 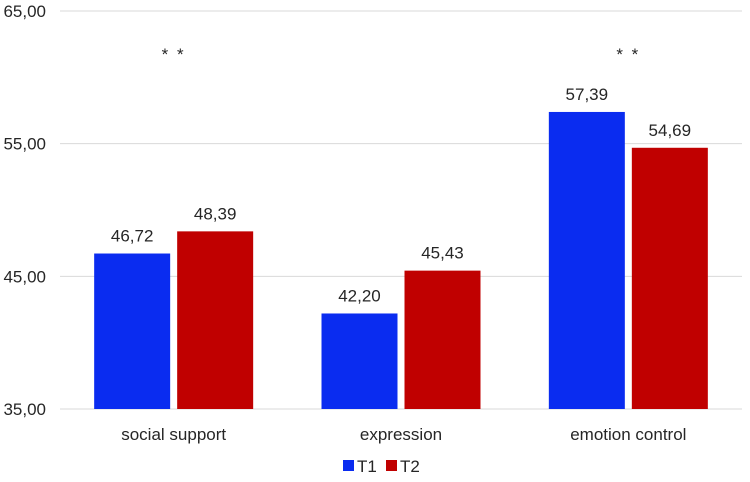 I want to click on y-axis-ticks: 35,00 45,00 55,00 65,00, so click(x=24, y=210).